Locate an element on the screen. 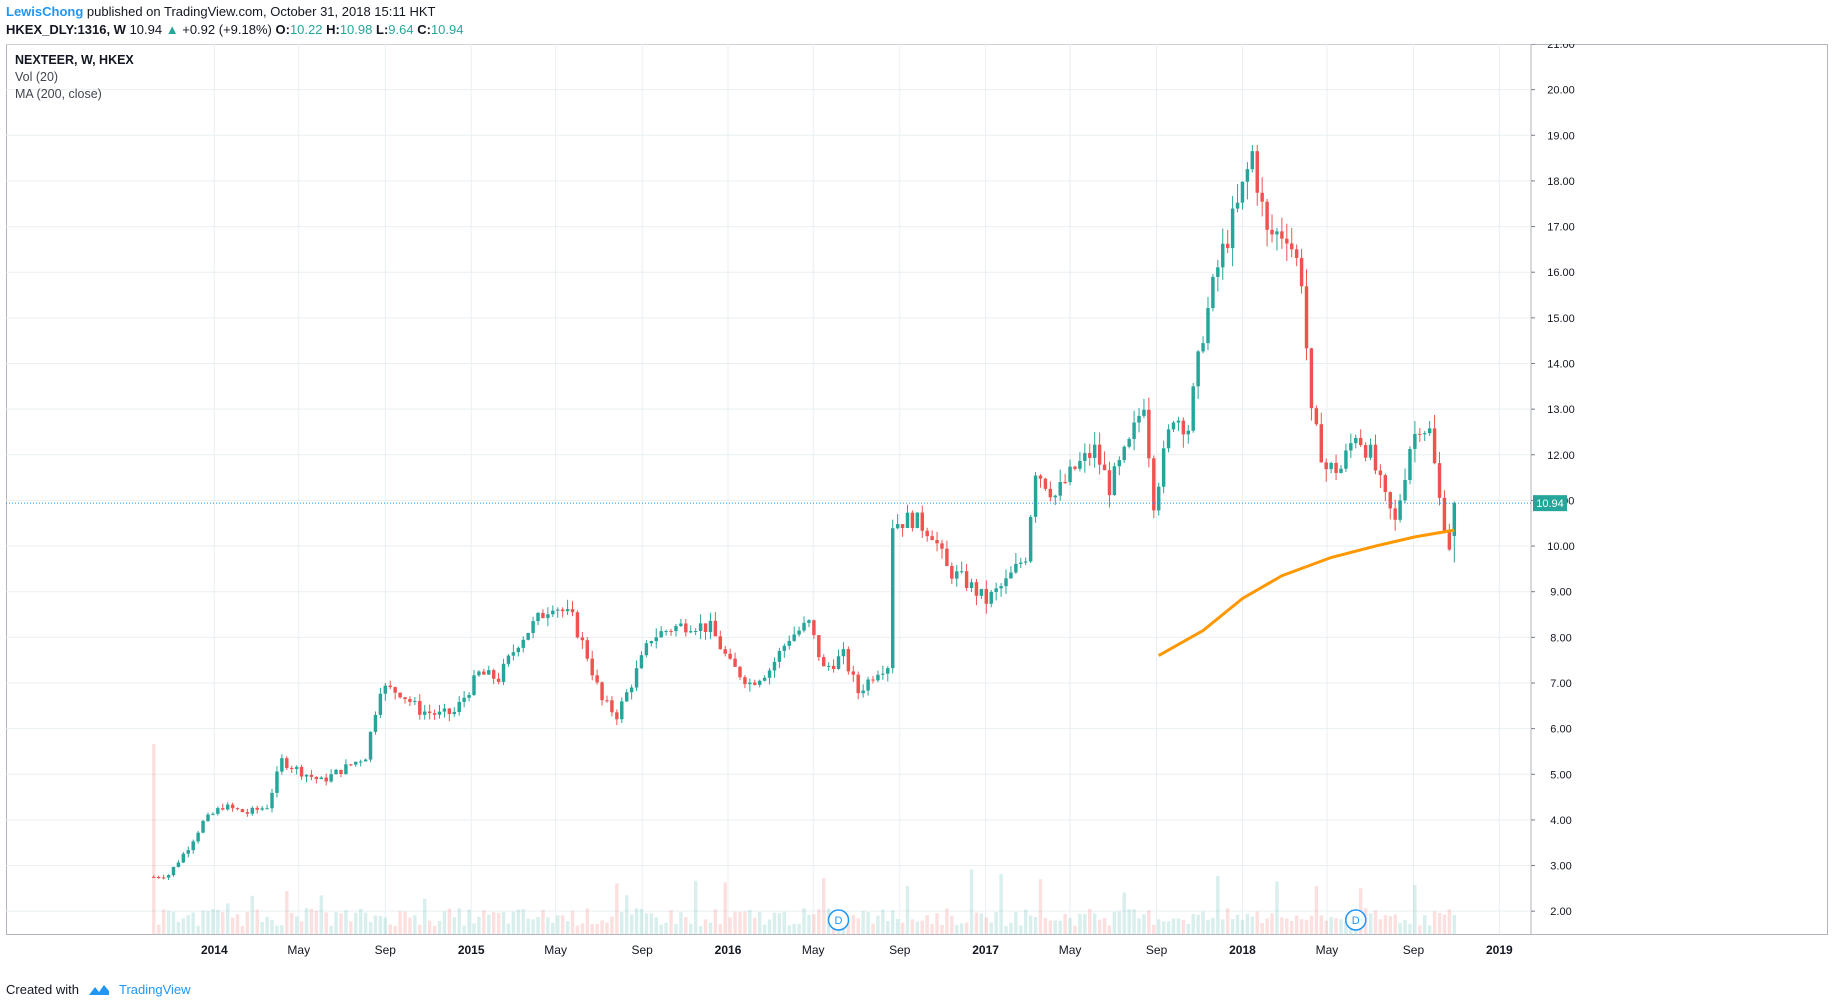  tradingview-cloud-icon is located at coordinates (99, 990).